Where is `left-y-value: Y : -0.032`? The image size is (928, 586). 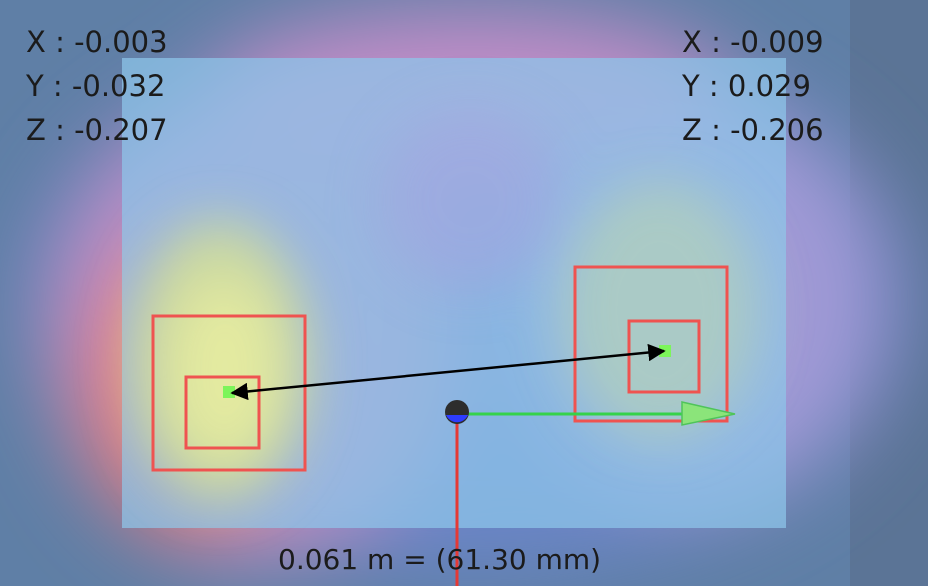 left-y-value: Y : -0.032 is located at coordinates (96, 86).